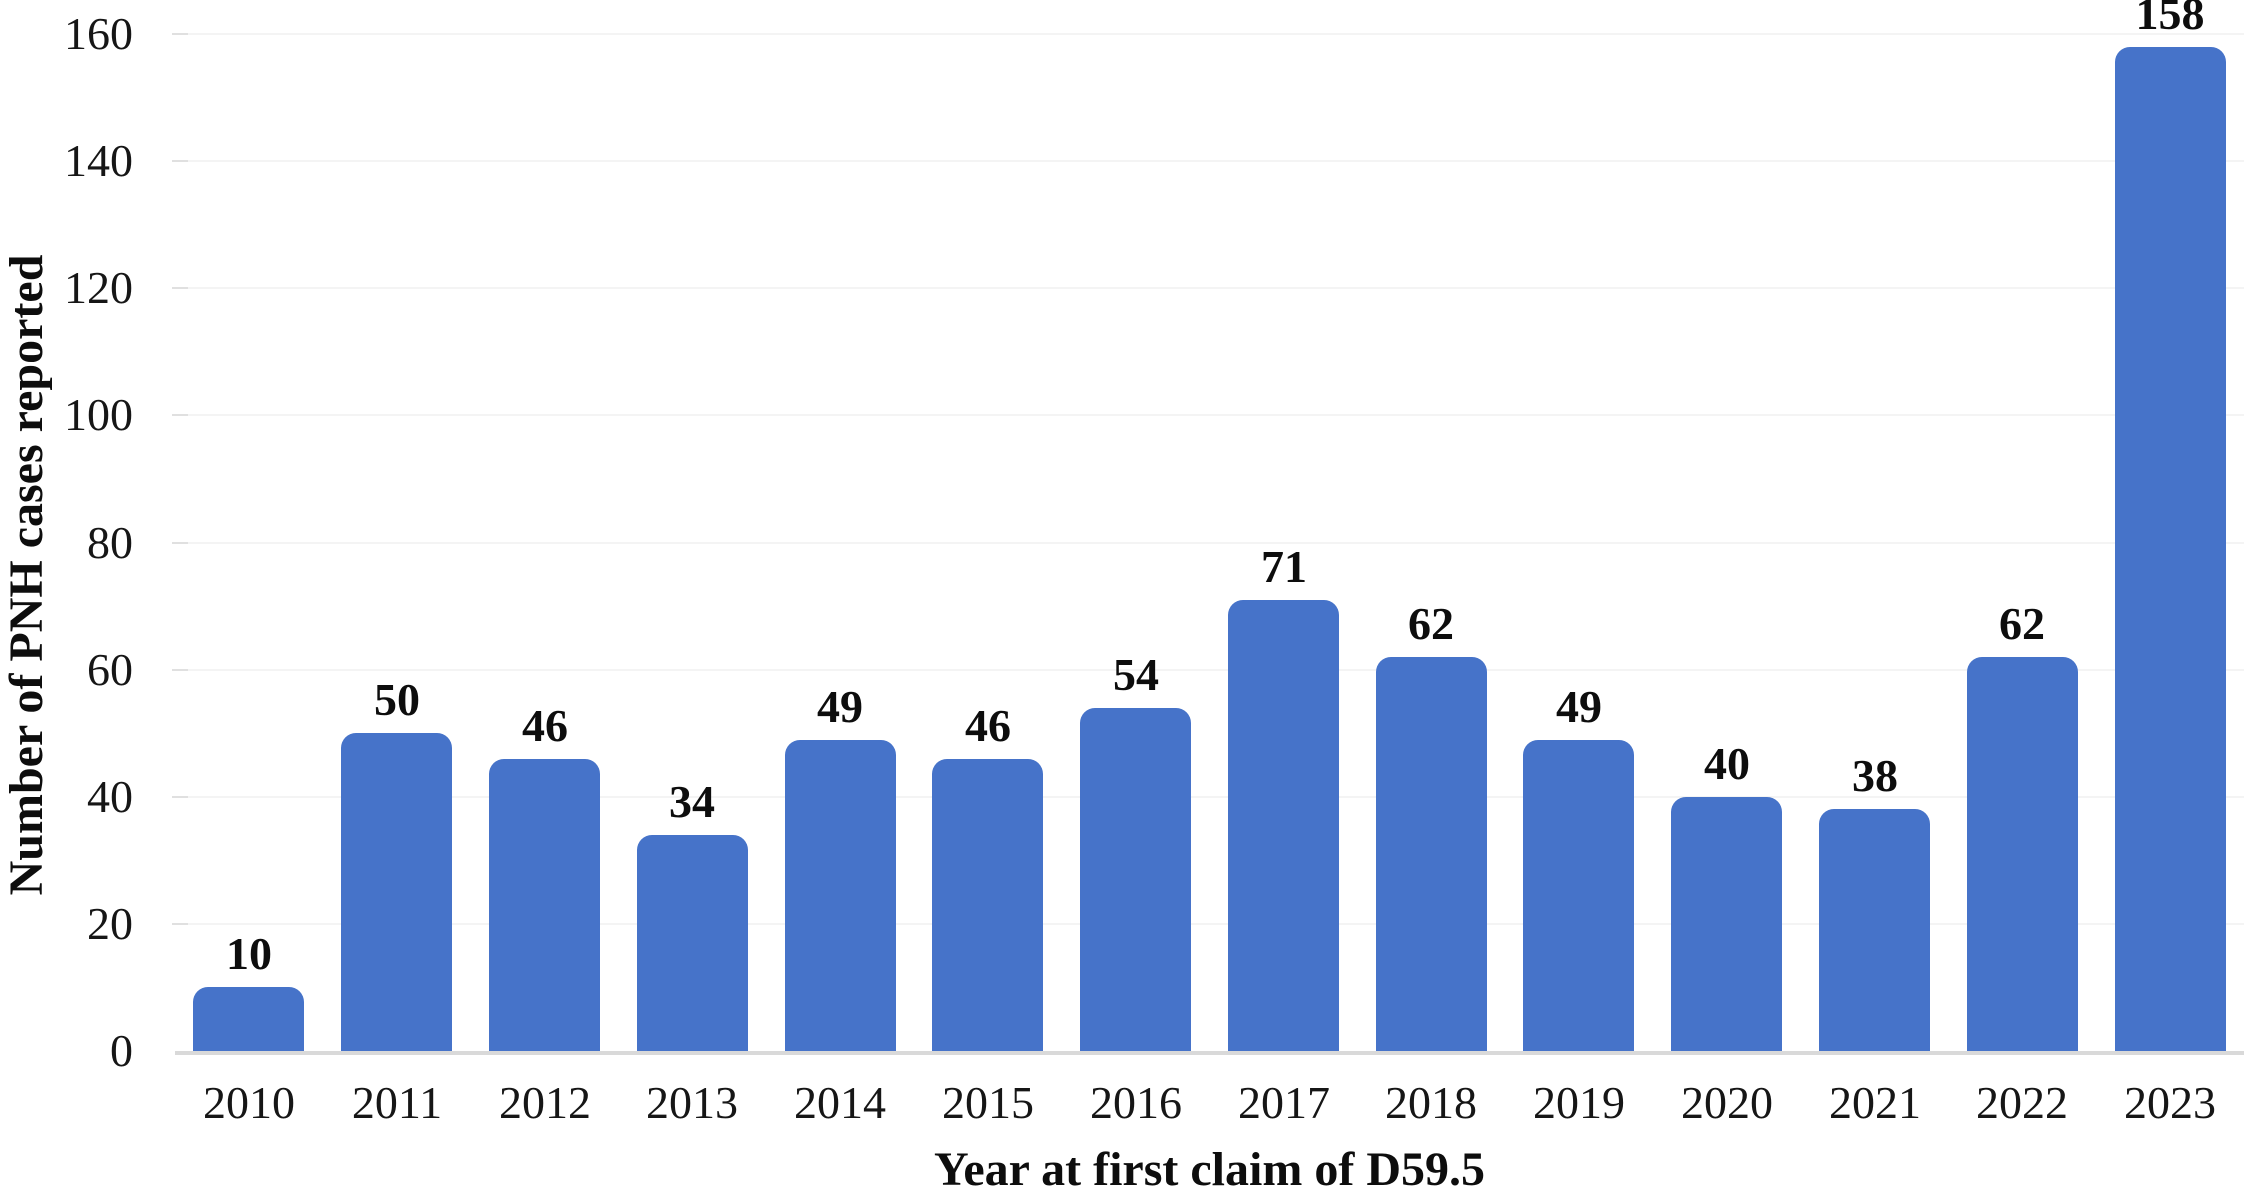 This screenshot has height=1199, width=2244. I want to click on bar-value-label-2014: 49, so click(840, 706).